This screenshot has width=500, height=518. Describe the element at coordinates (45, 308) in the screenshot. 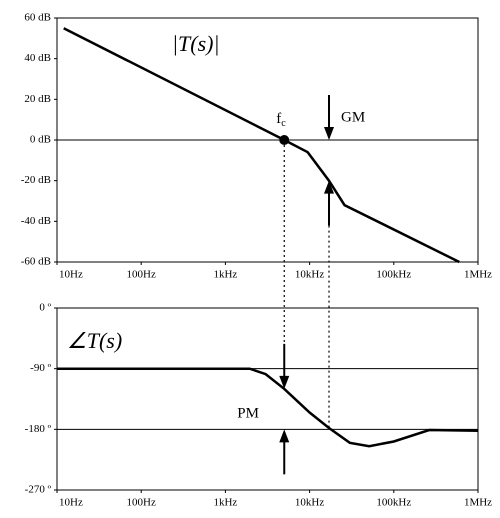

I see `y-tick-label: 0 º` at that location.